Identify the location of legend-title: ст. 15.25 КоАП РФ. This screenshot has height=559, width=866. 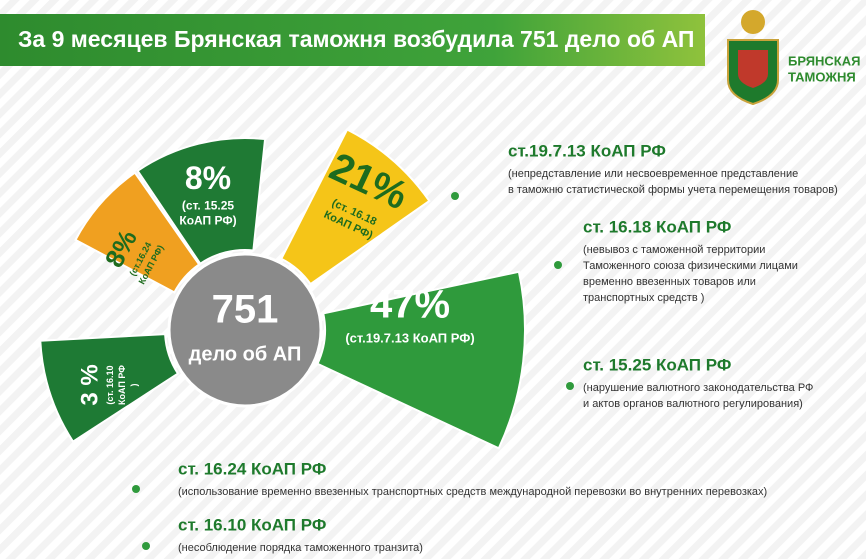
(657, 364).